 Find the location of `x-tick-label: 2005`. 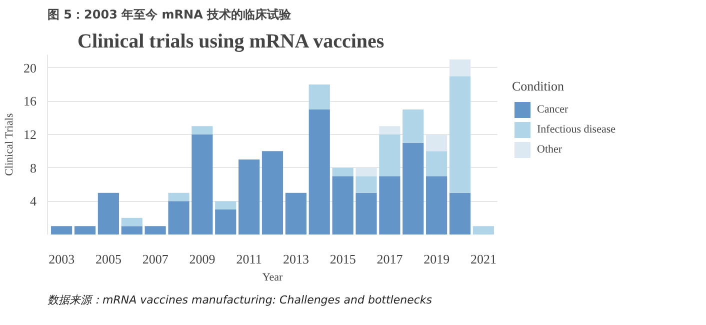

x-tick-label: 2005 is located at coordinates (108, 259).